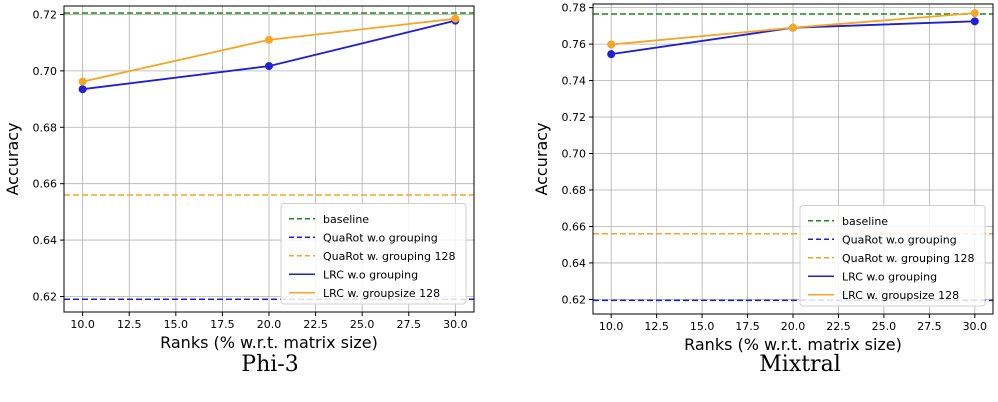  What do you see at coordinates (574, 8) in the screenshot?
I see `y-tick-label: 0.78` at bounding box center [574, 8].